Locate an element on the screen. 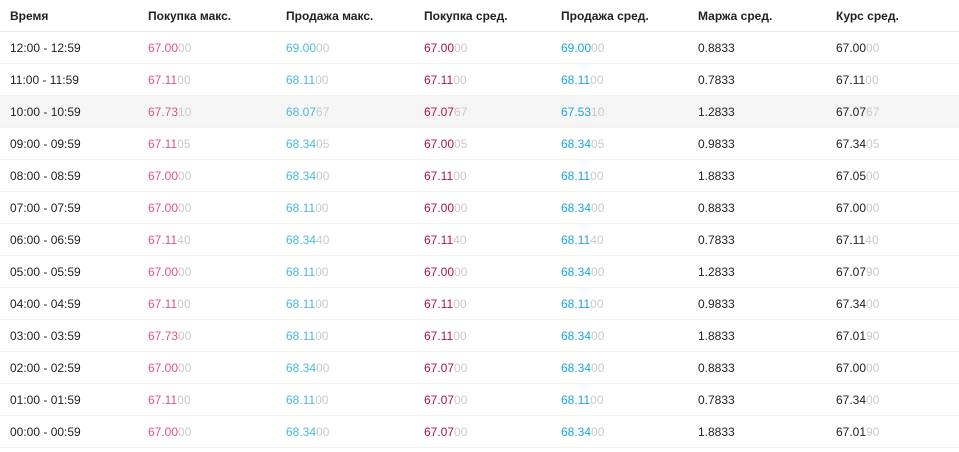  time-value: 07:00 - 07:59 is located at coordinates (45, 207).